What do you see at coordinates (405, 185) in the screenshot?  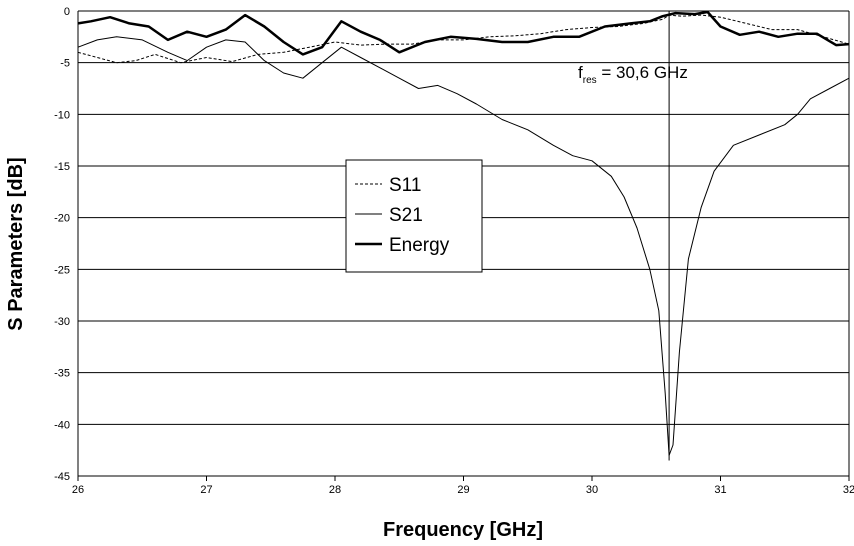 I see `legend-label-s11: S11` at bounding box center [405, 185].